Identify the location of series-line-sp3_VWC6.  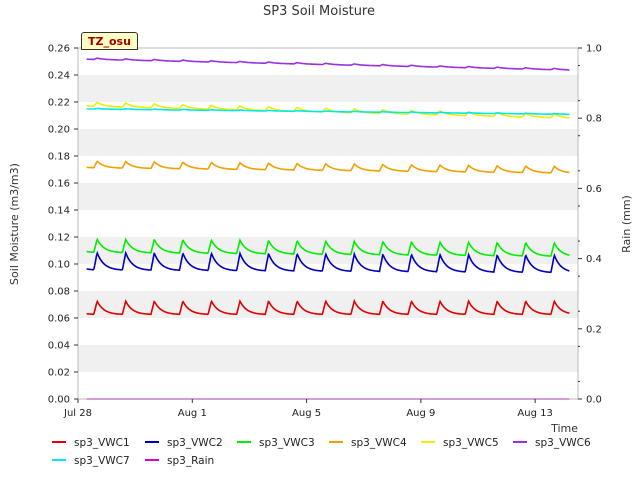
(328, 64).